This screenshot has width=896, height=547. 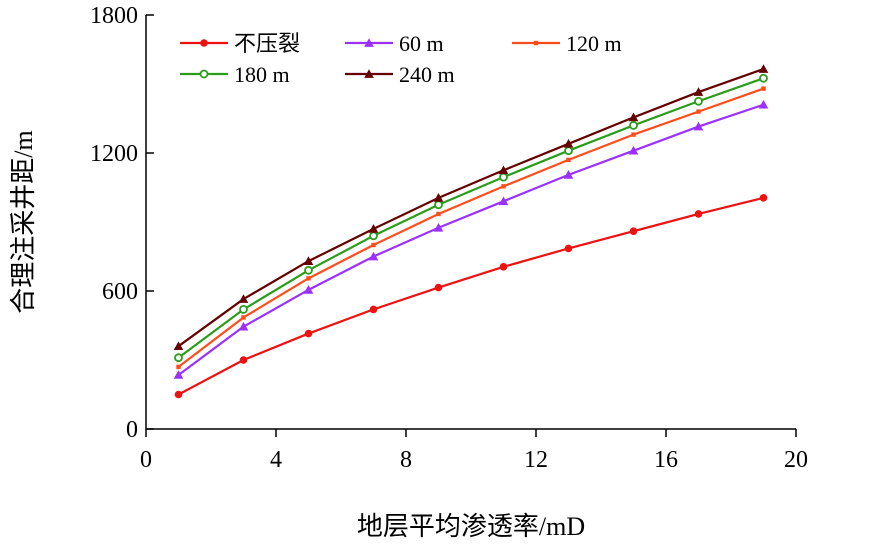 What do you see at coordinates (474, 451) in the screenshot?
I see `x-ticks: 0 4 8 12 16 20` at bounding box center [474, 451].